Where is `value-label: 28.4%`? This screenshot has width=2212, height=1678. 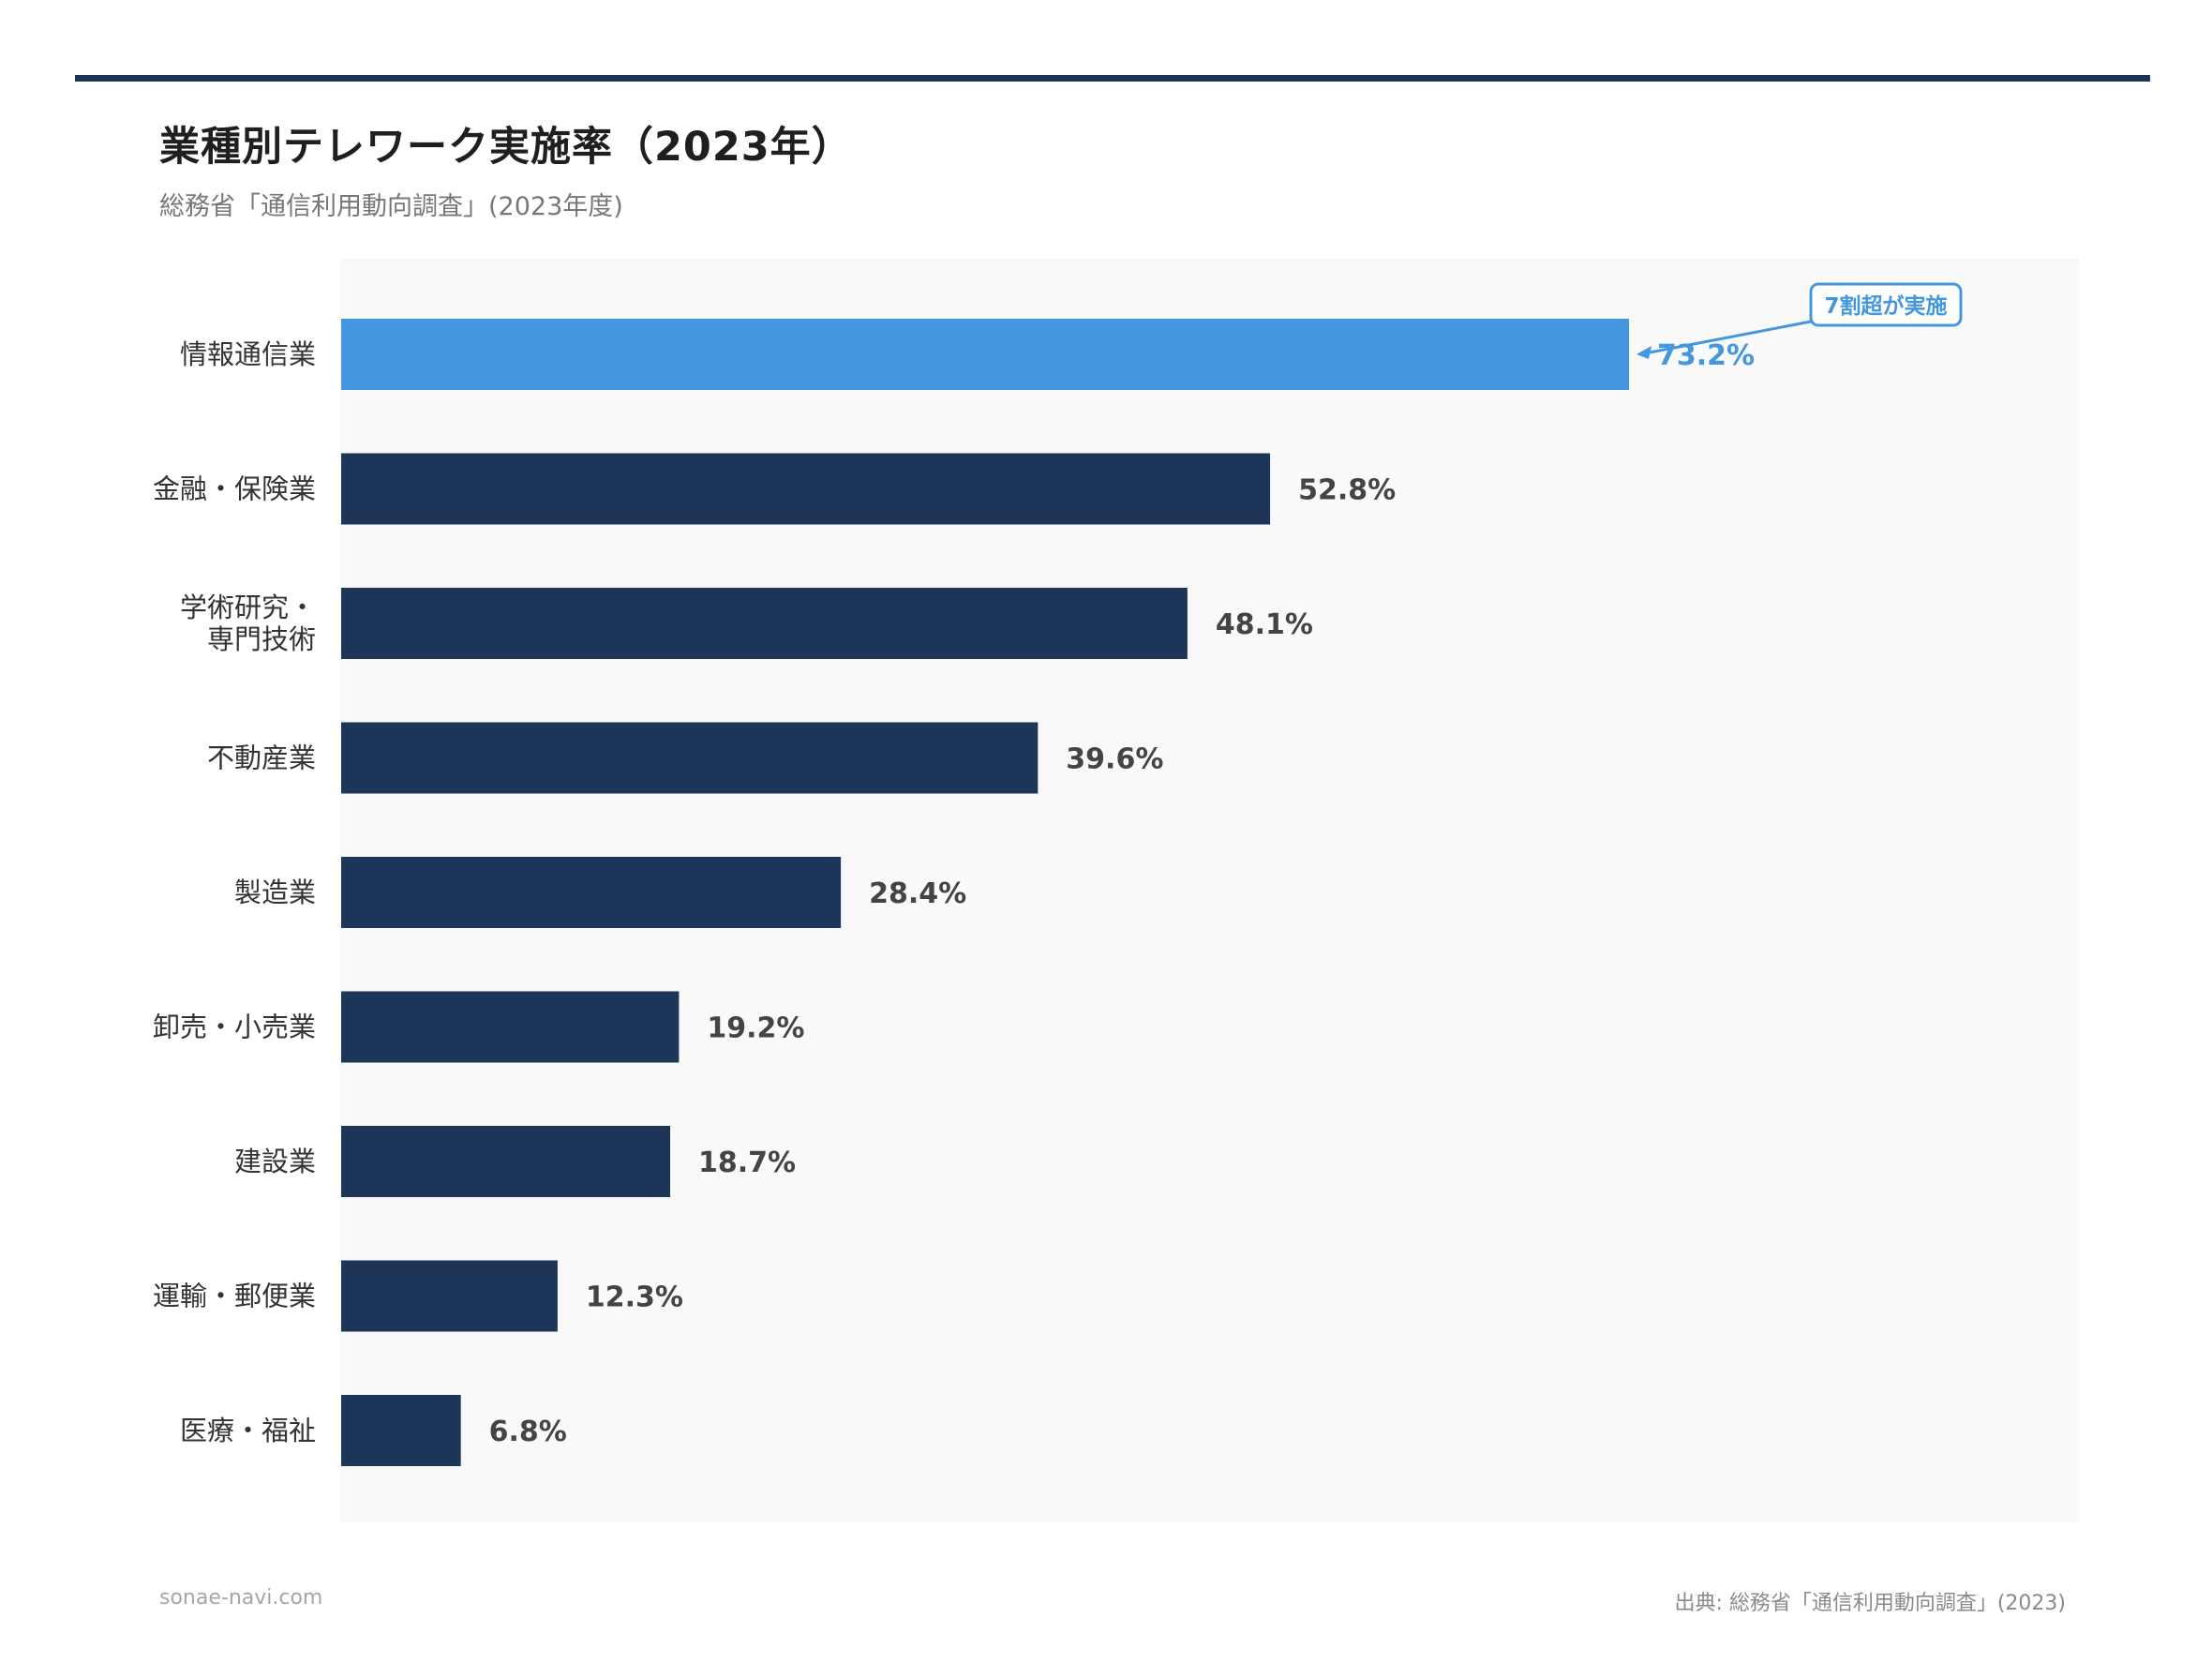
value-label: 28.4% is located at coordinates (917, 893).